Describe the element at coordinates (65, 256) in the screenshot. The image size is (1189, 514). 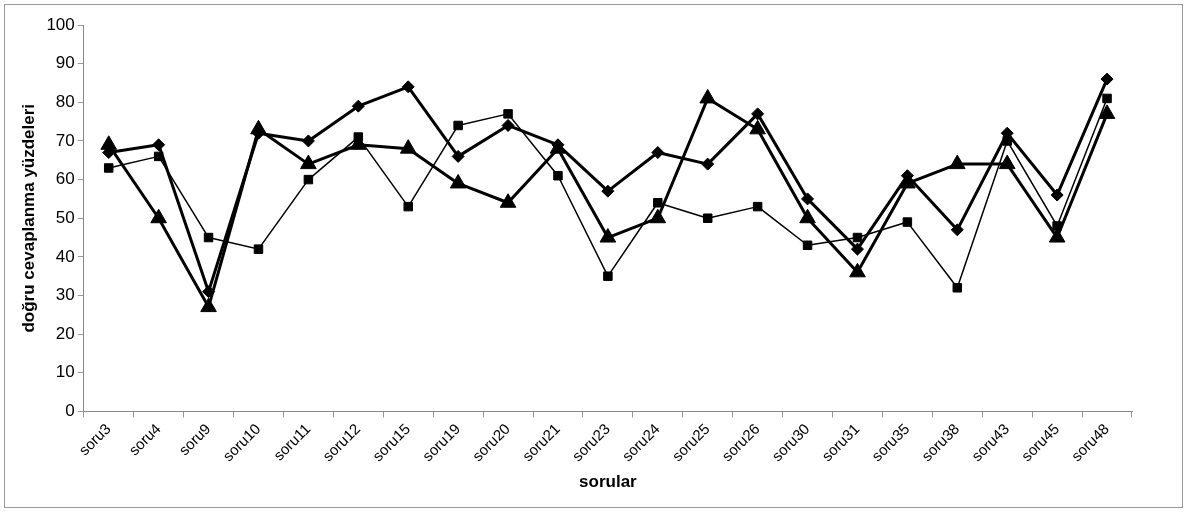
I see `y-tick-label: 40` at that location.